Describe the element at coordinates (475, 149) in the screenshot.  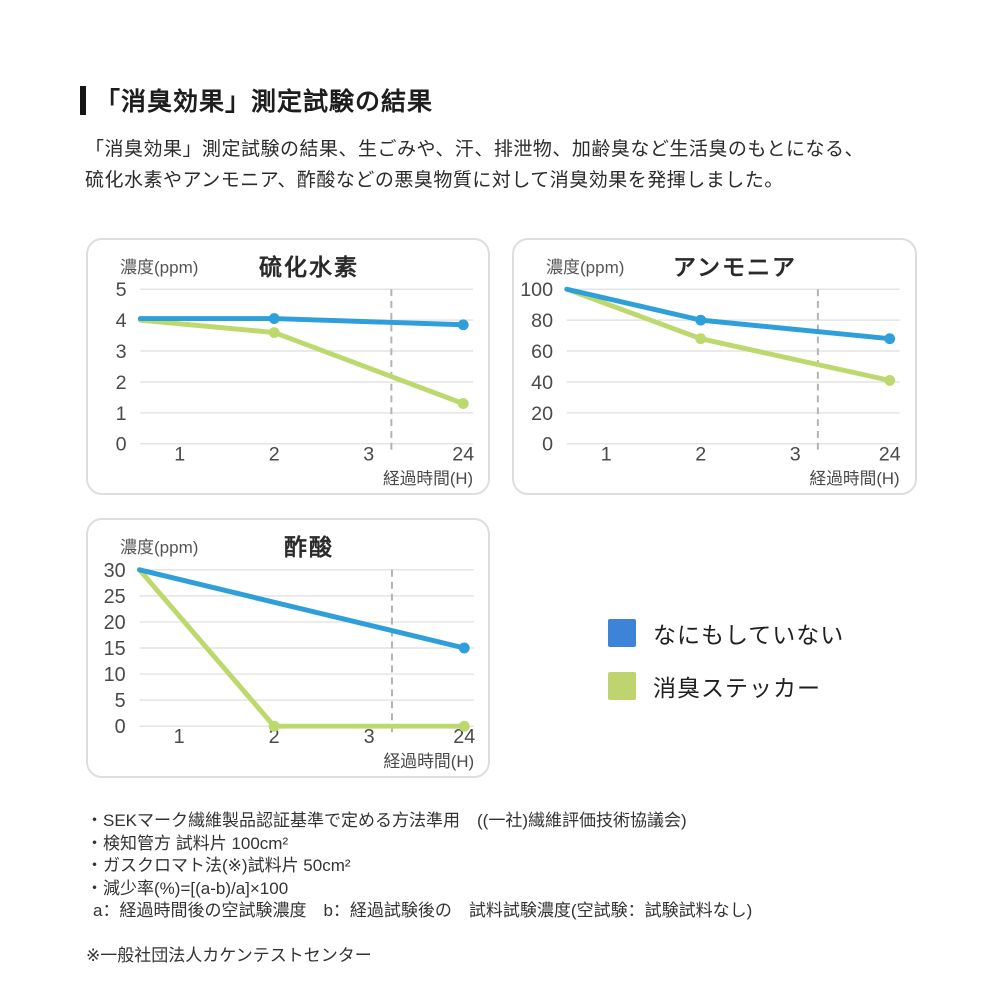
I see `intro-line-1: 「消臭効果」測定試験の結果、生ごみや、汗、排泄物、加齢臭など生活臭のもとになる、` at that location.